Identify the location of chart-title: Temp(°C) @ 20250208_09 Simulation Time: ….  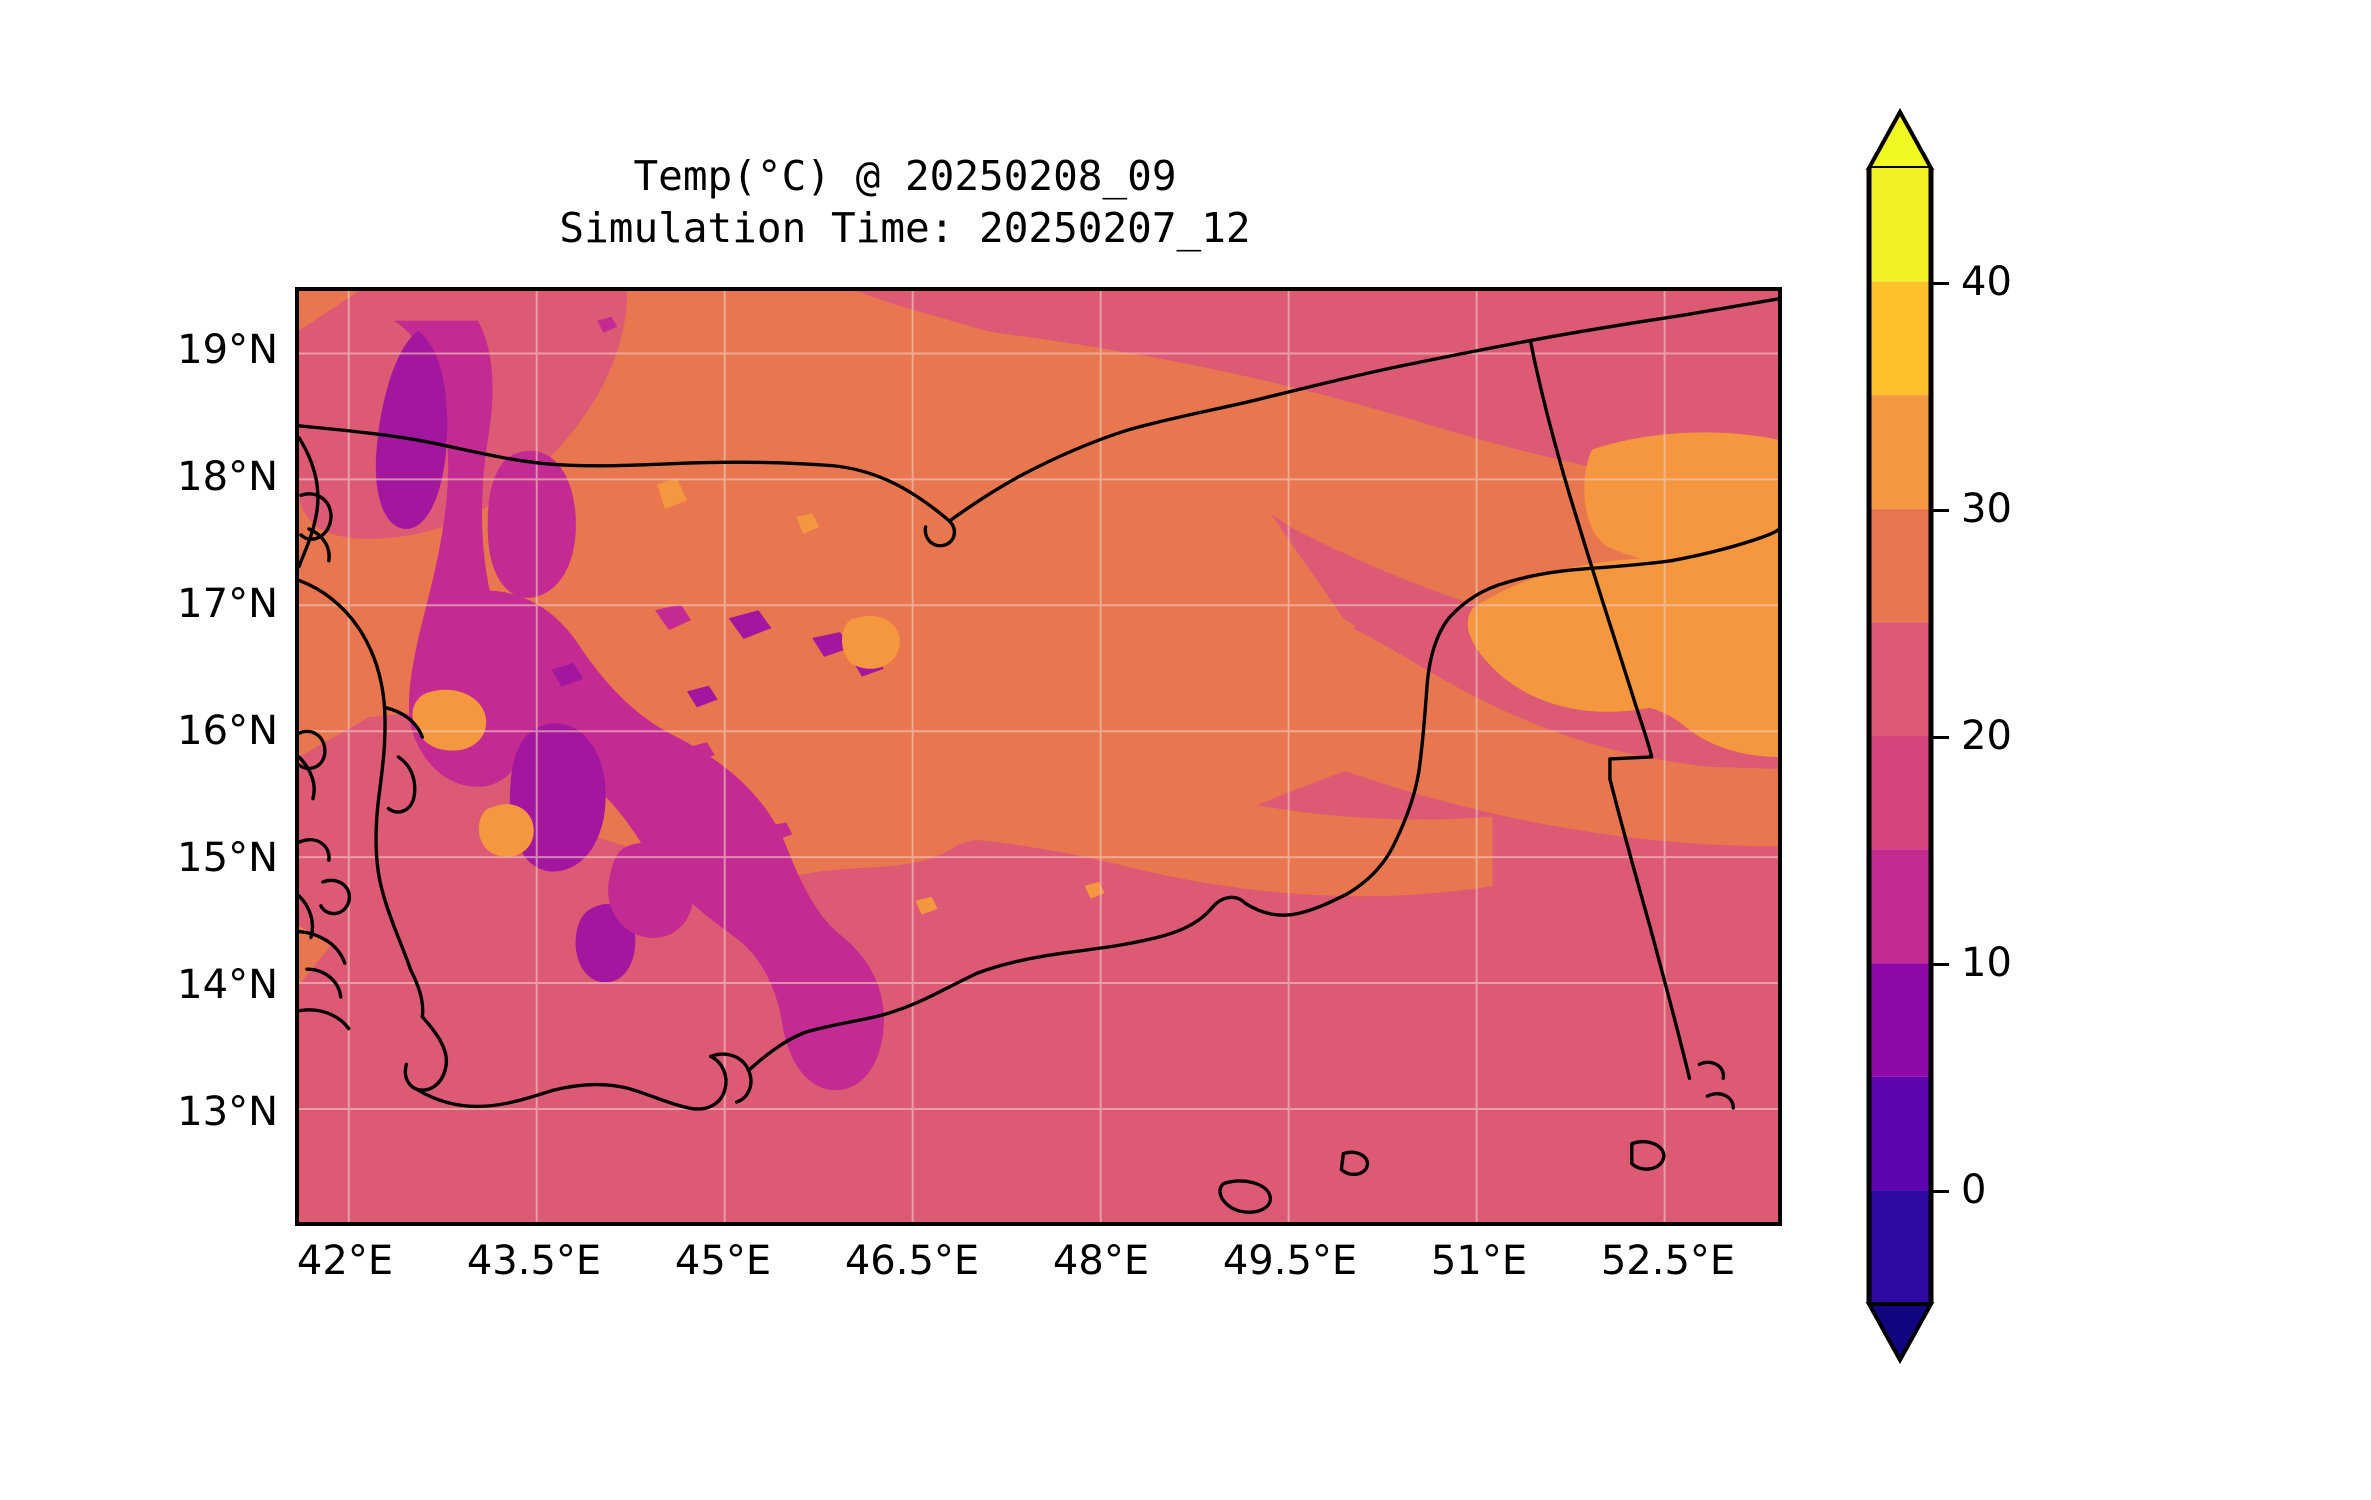
(905, 202).